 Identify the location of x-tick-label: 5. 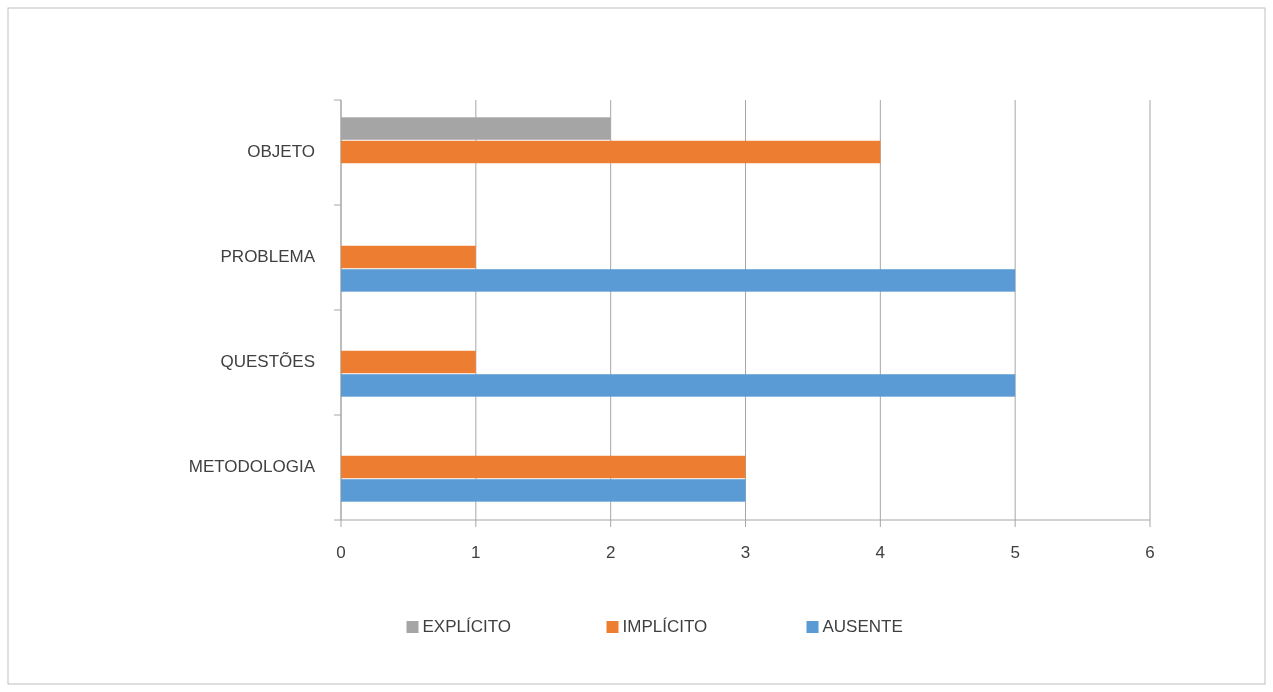
(1015, 552).